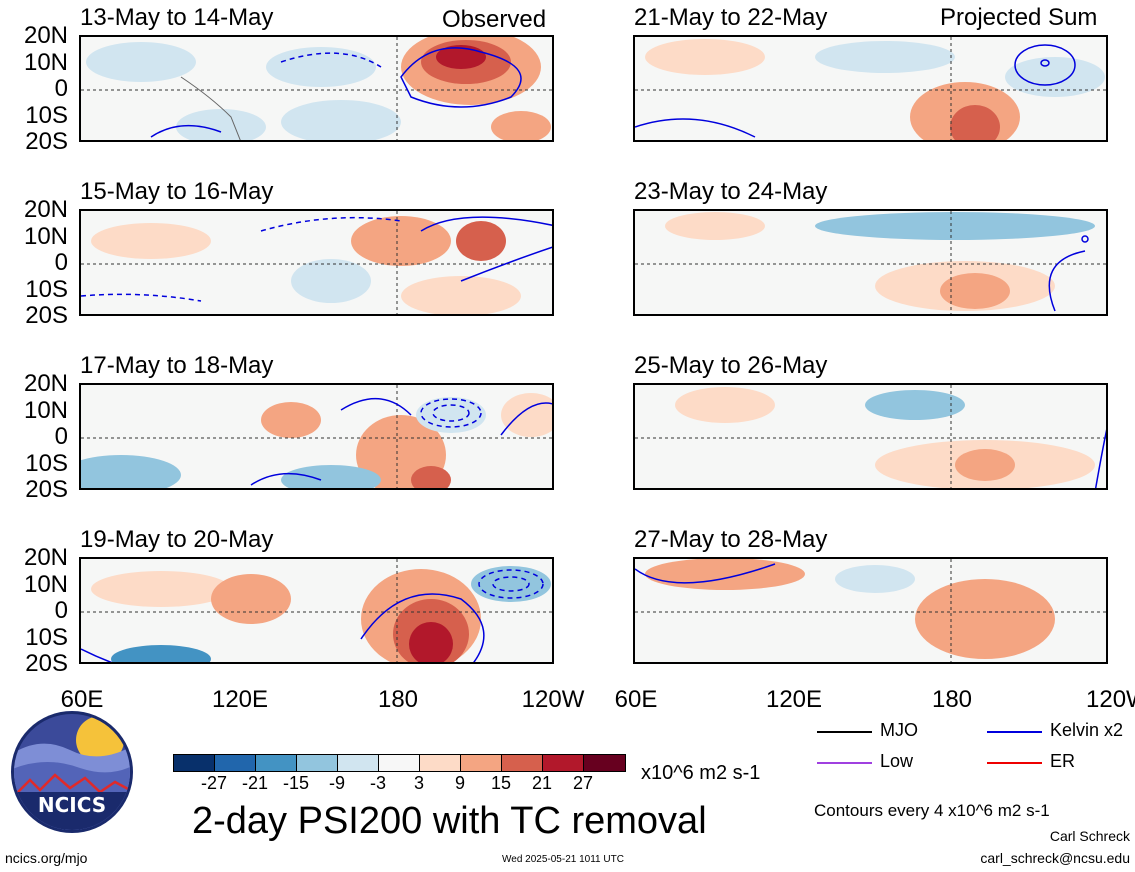 The height and width of the screenshot is (872, 1135). Describe the element at coordinates (378, 783) in the screenshot. I see `colorbar-tick-label: -3` at that location.